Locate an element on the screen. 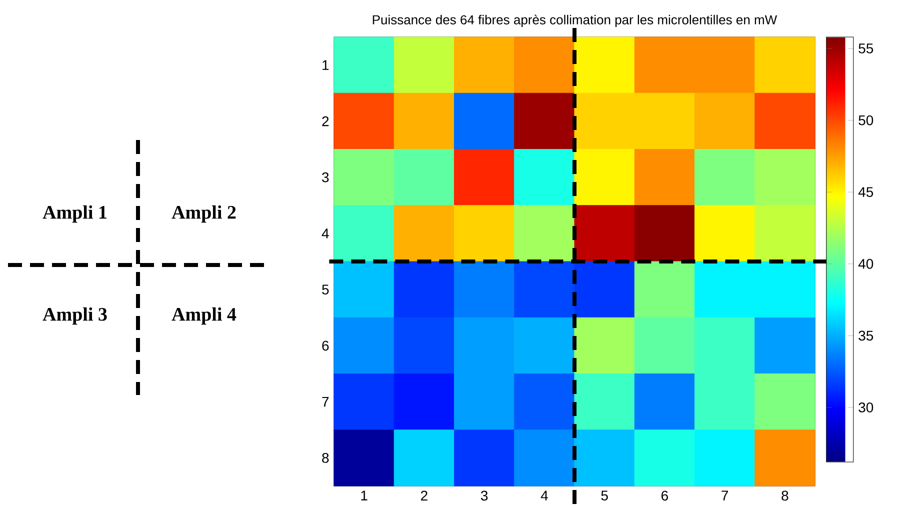 This screenshot has height=508, width=916. y-tick-label: 4 is located at coordinates (325, 233).